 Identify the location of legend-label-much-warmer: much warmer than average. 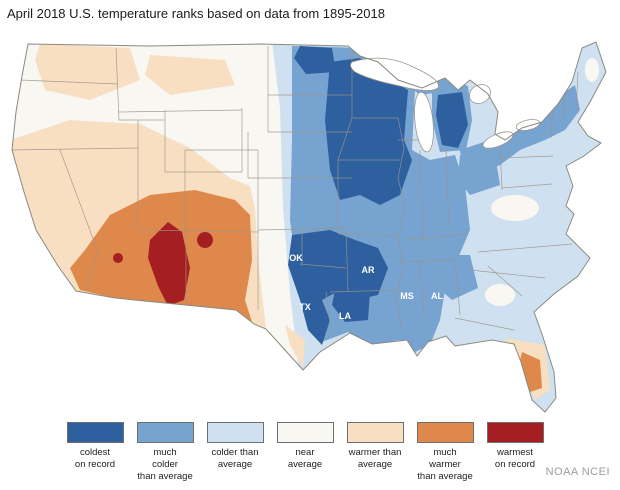
(445, 464).